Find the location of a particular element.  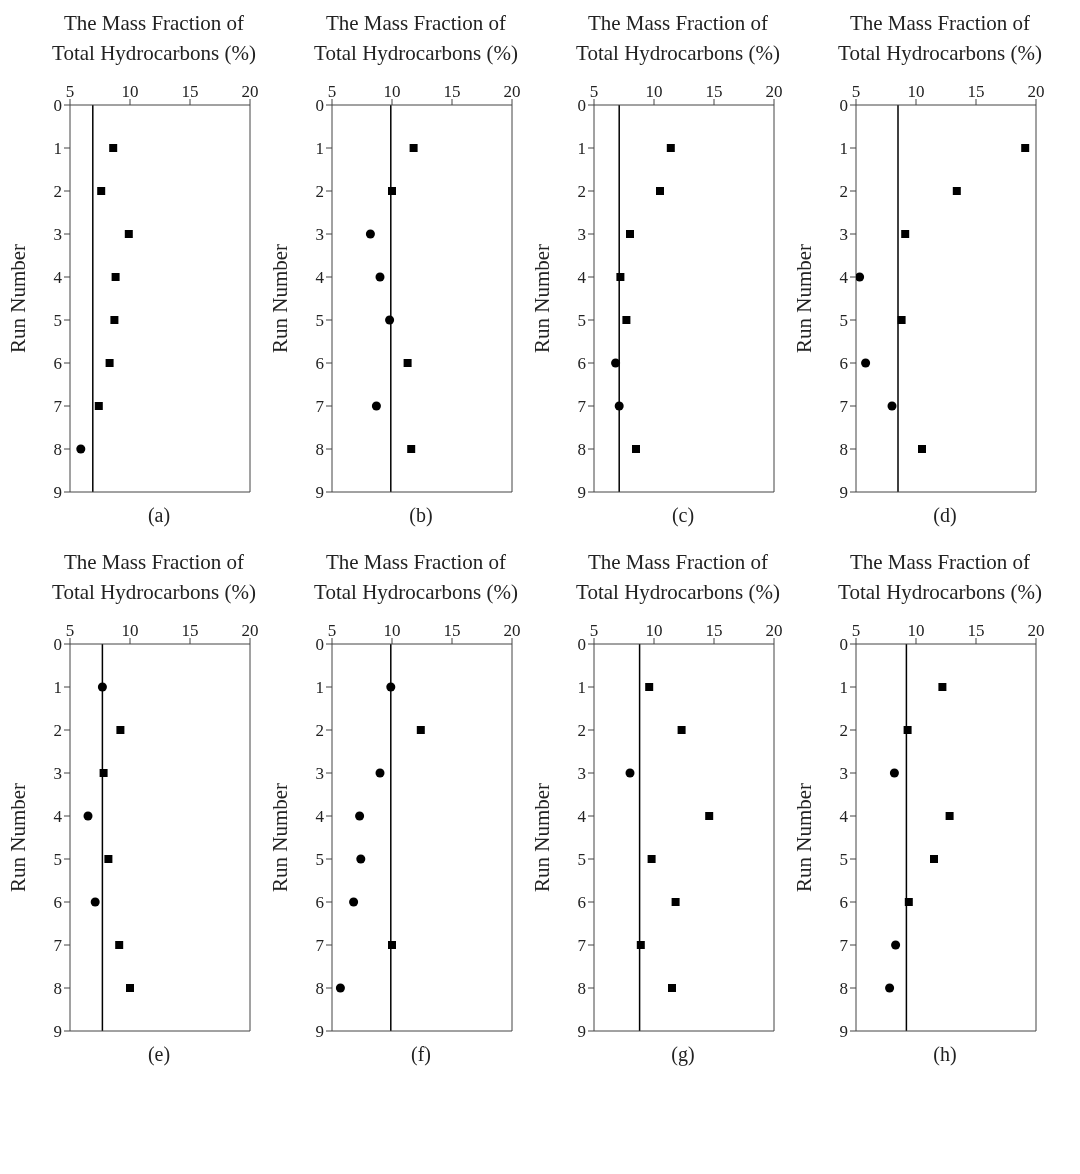

text: (c) is located at coordinates (683, 515).